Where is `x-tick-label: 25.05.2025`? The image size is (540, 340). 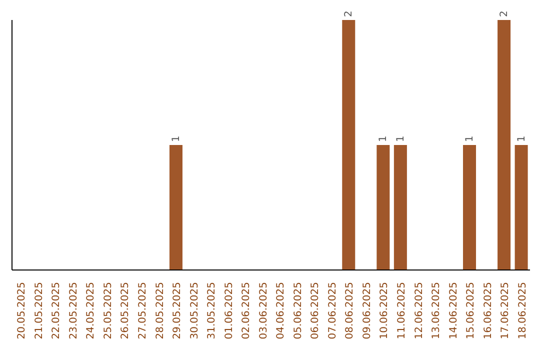 x-tick-label: 25.05.2025 is located at coordinates (108, 311).